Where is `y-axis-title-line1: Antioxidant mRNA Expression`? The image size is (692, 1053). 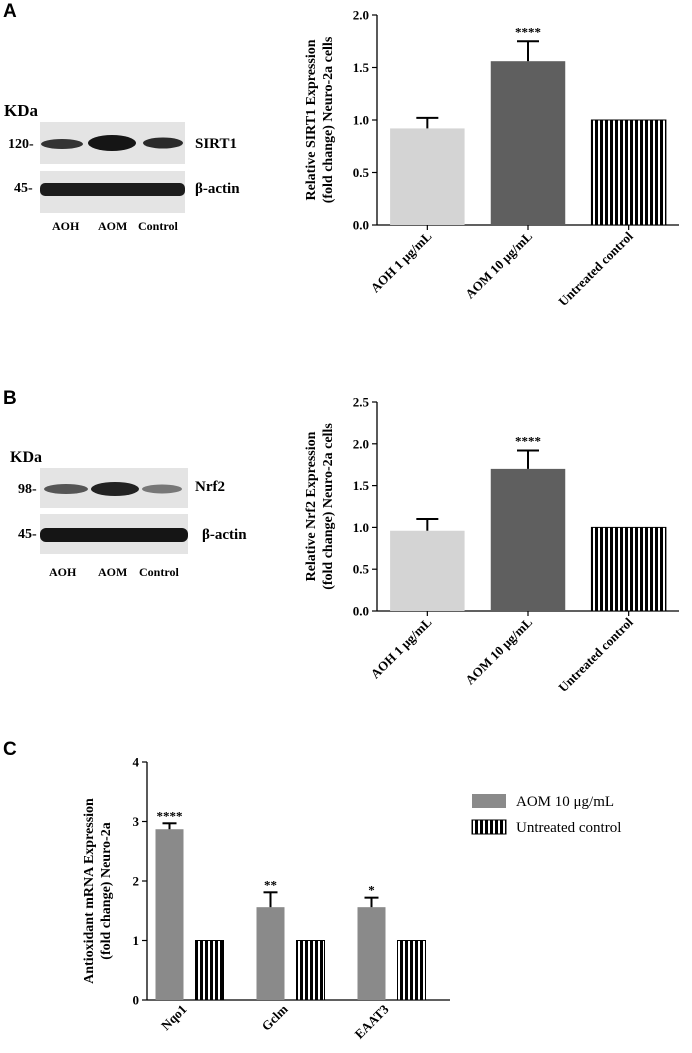
y-axis-title-line1: Antioxidant mRNA Expression is located at coordinates (89, 891).